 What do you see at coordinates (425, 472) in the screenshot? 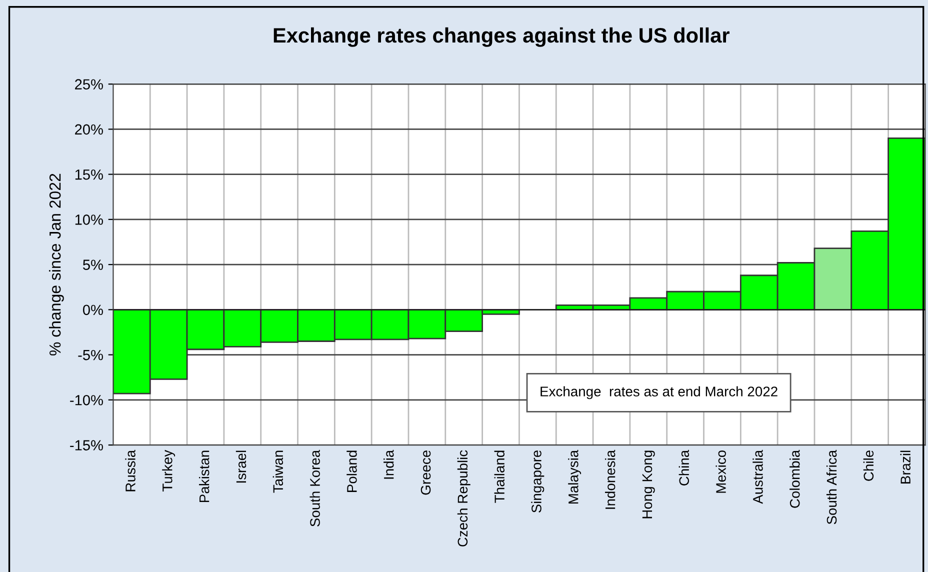
I see `x-tick-label: Greece` at bounding box center [425, 472].